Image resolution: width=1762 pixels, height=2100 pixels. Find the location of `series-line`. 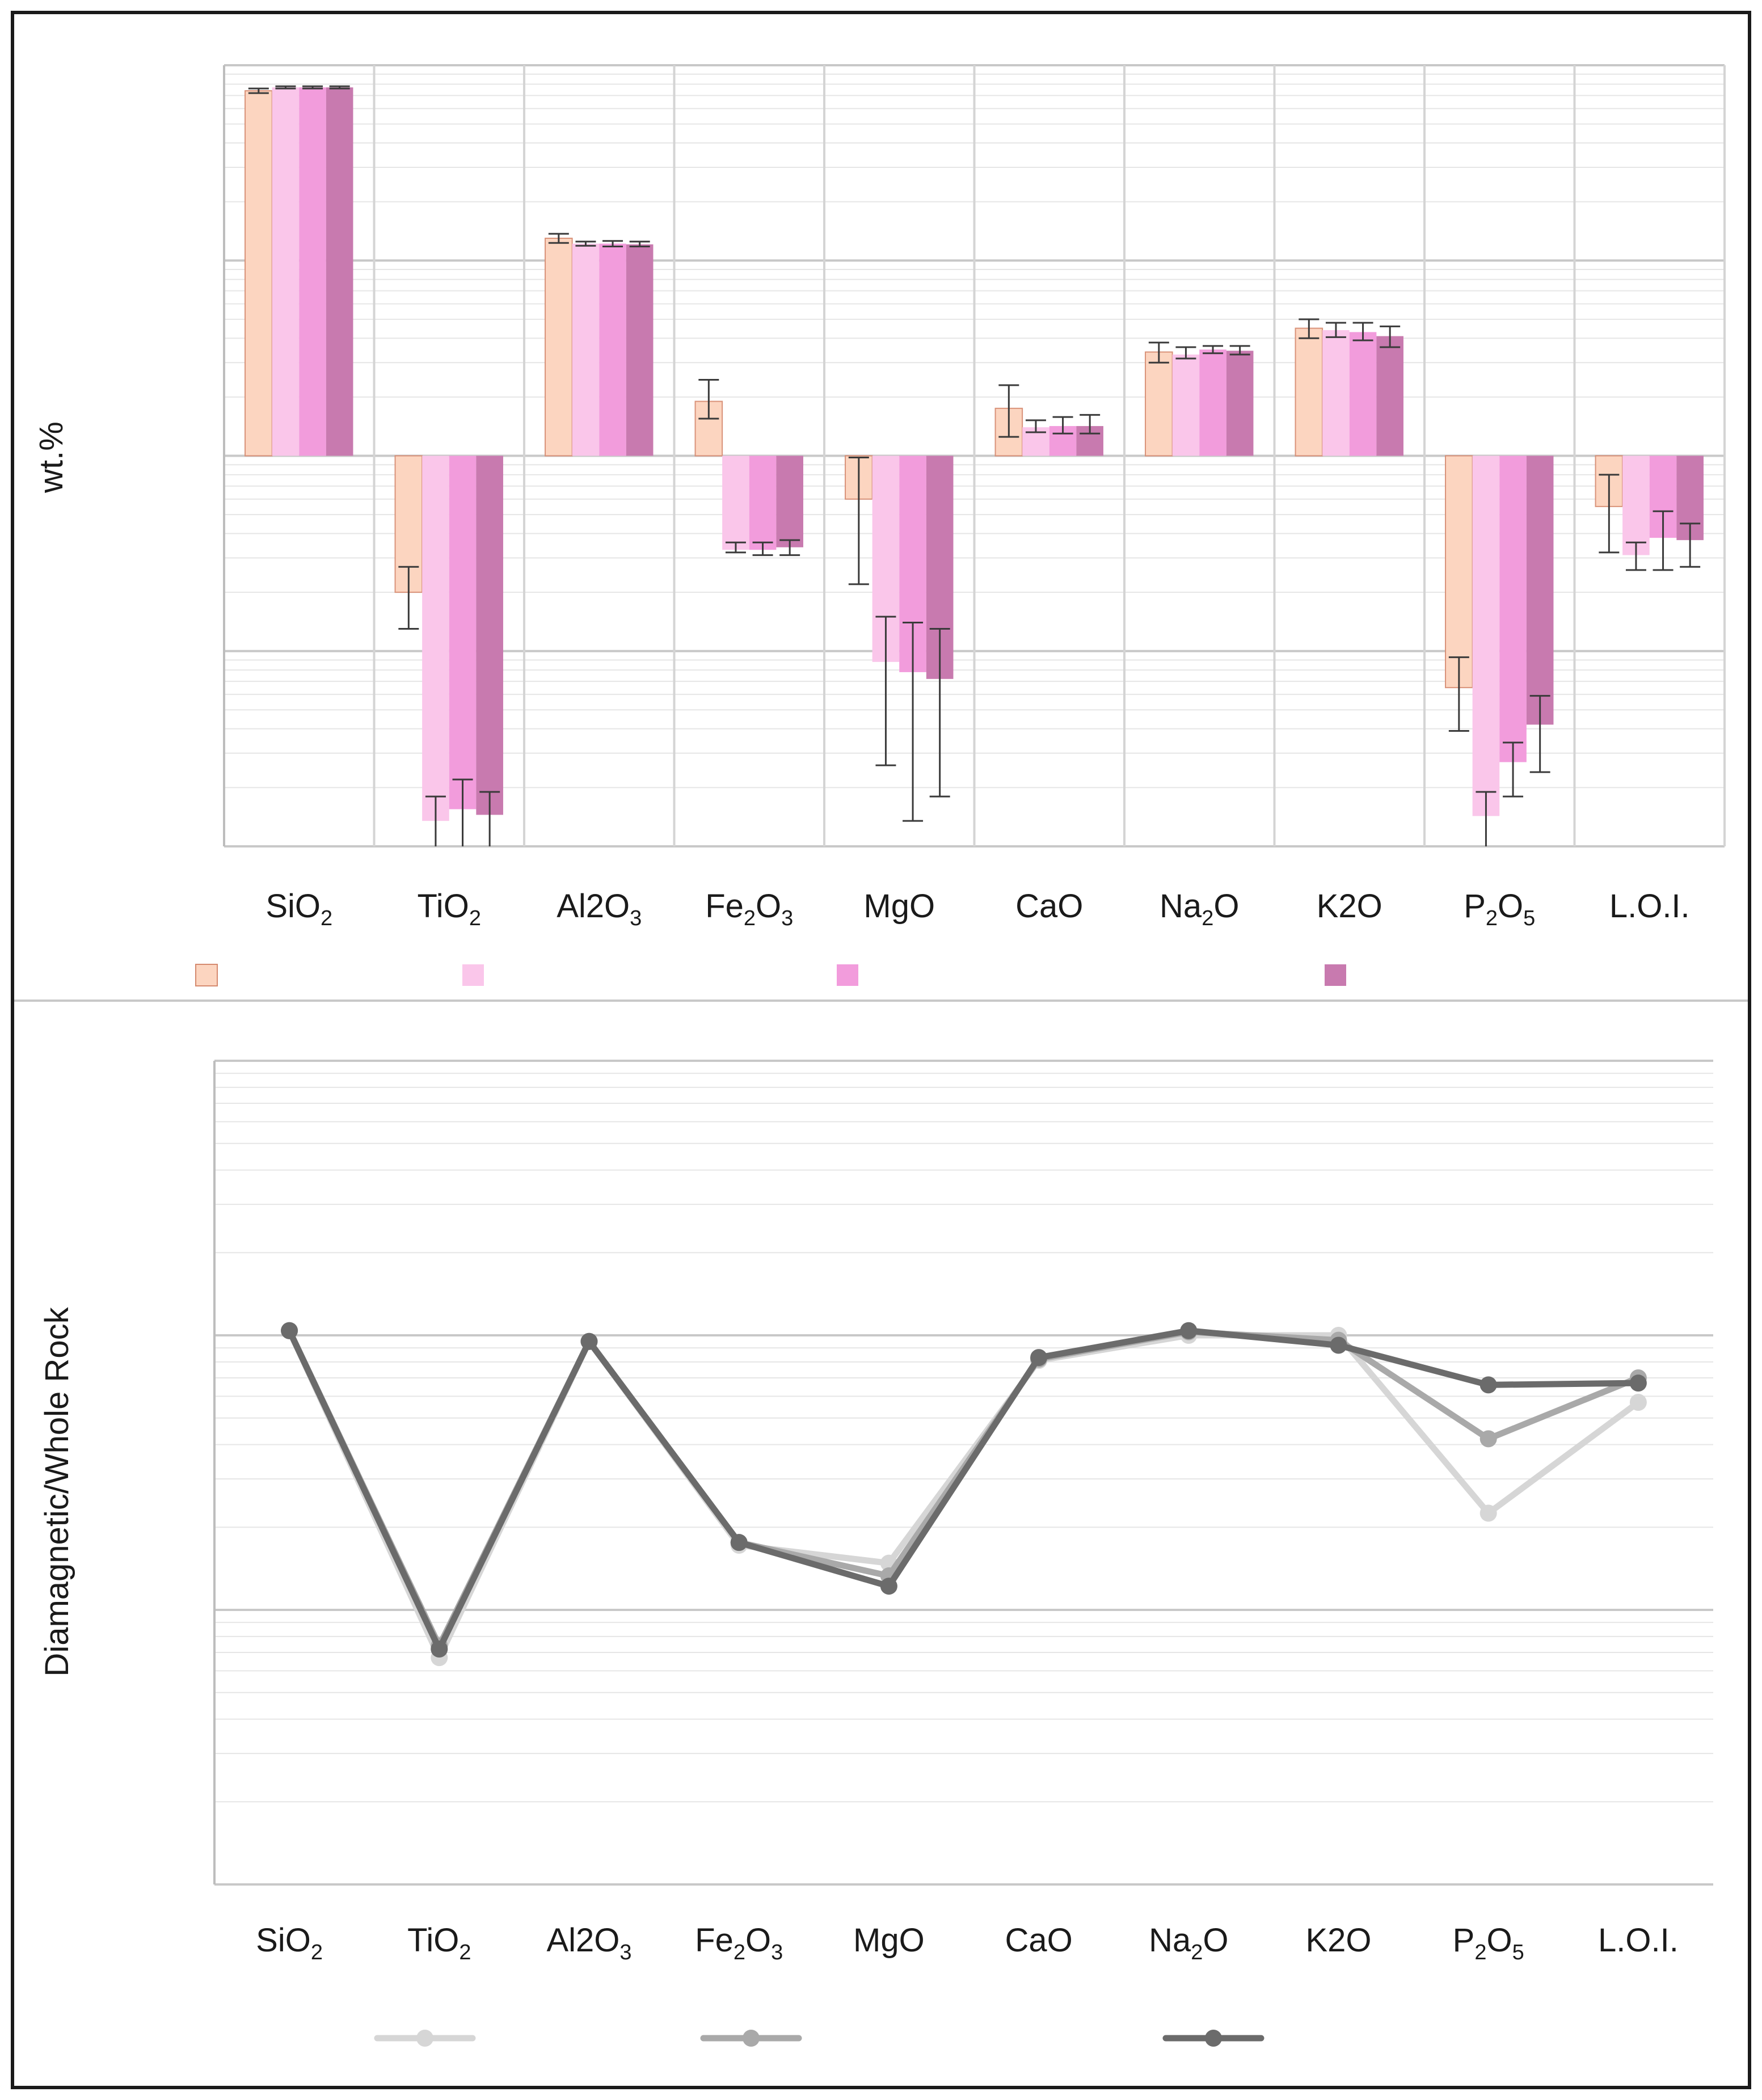

series-line is located at coordinates (964, 1489).